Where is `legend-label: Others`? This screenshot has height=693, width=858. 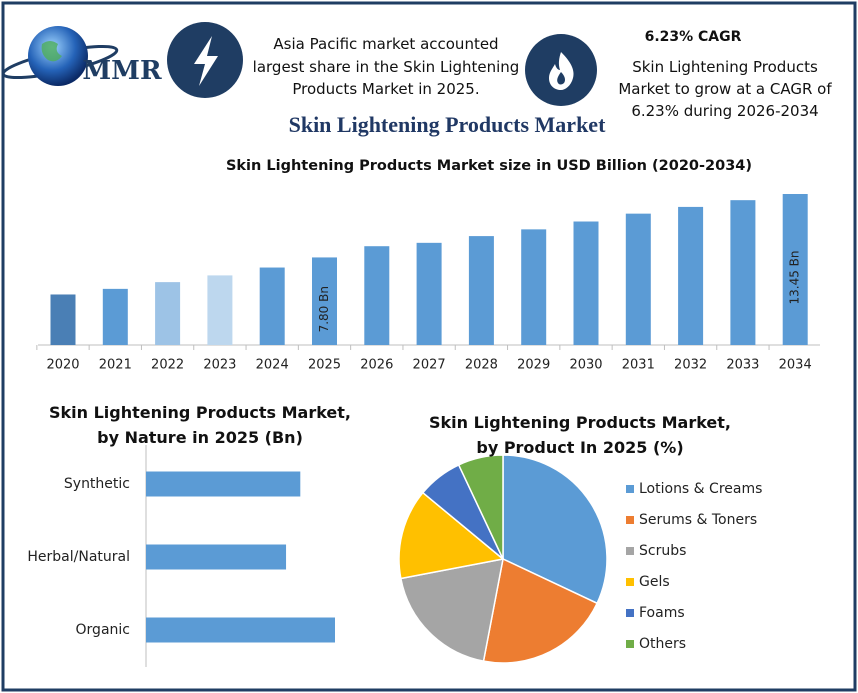
legend-label: Others is located at coordinates (662, 644).